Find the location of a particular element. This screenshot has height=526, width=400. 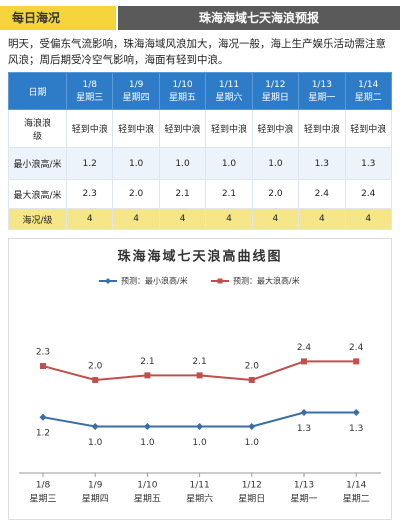

x-tick-sublabel: 星期四 is located at coordinates (95, 499).